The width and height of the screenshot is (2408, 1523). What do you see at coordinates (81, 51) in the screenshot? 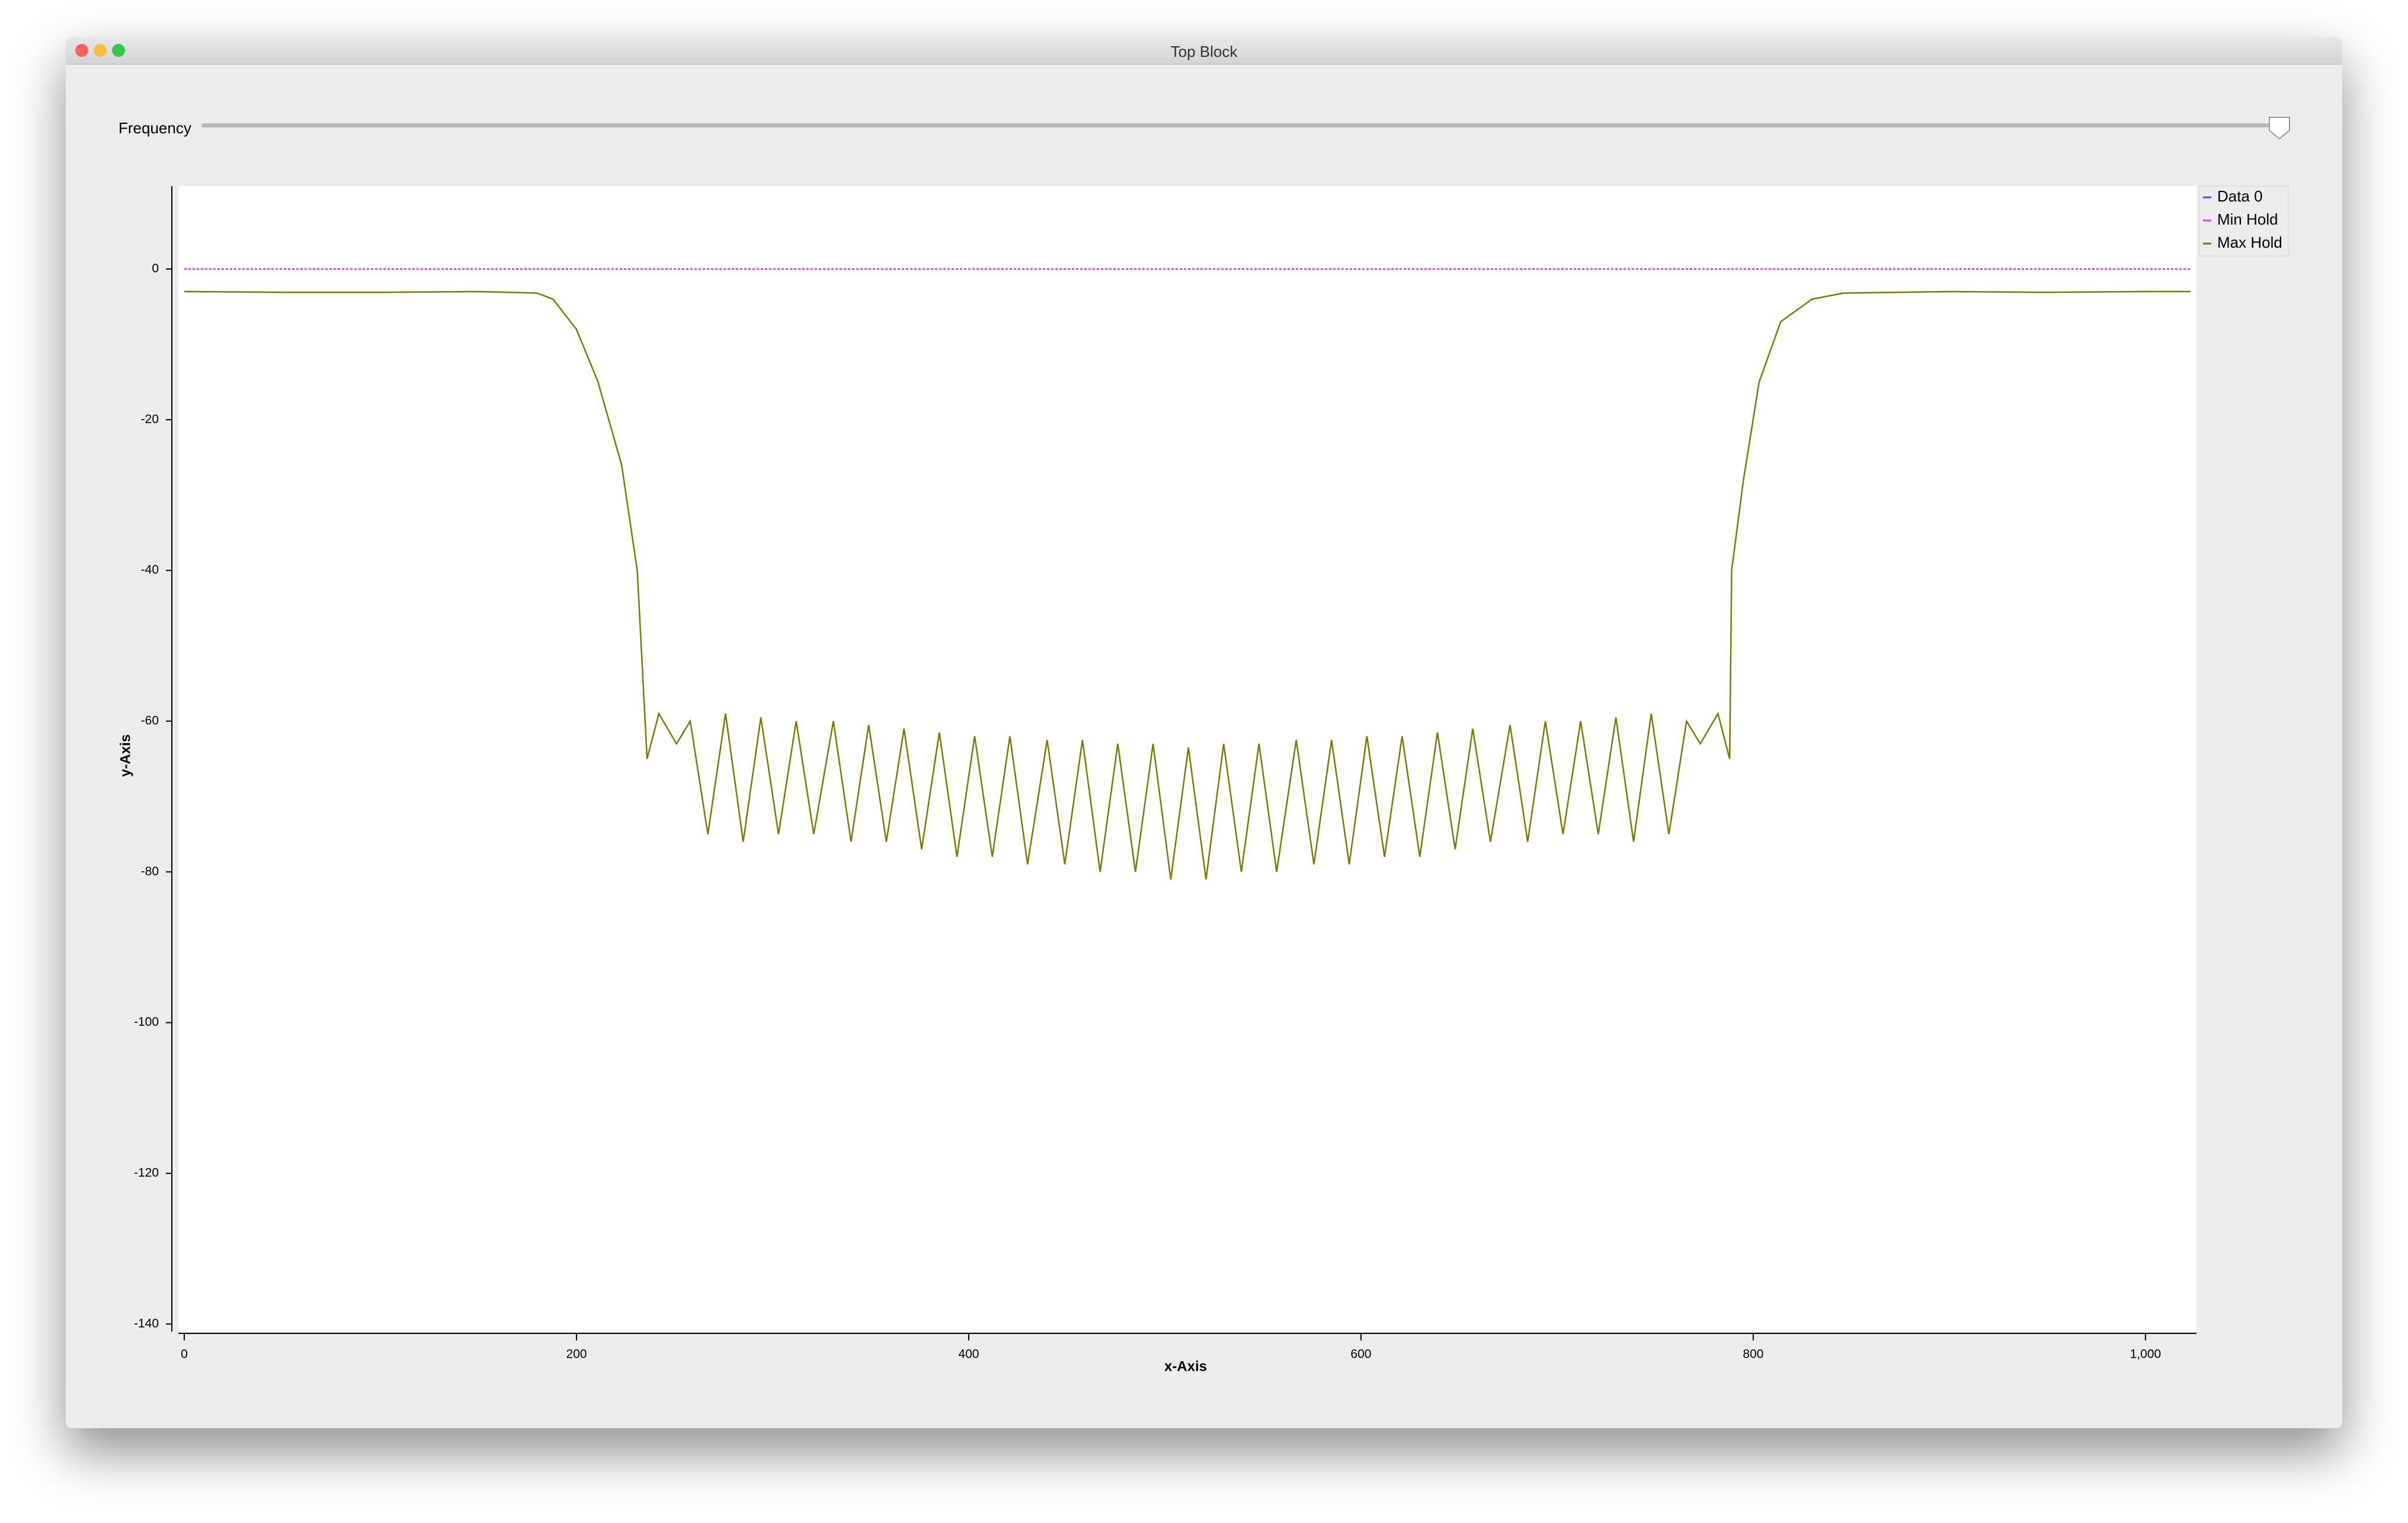
I see `close-button` at bounding box center [81, 51].